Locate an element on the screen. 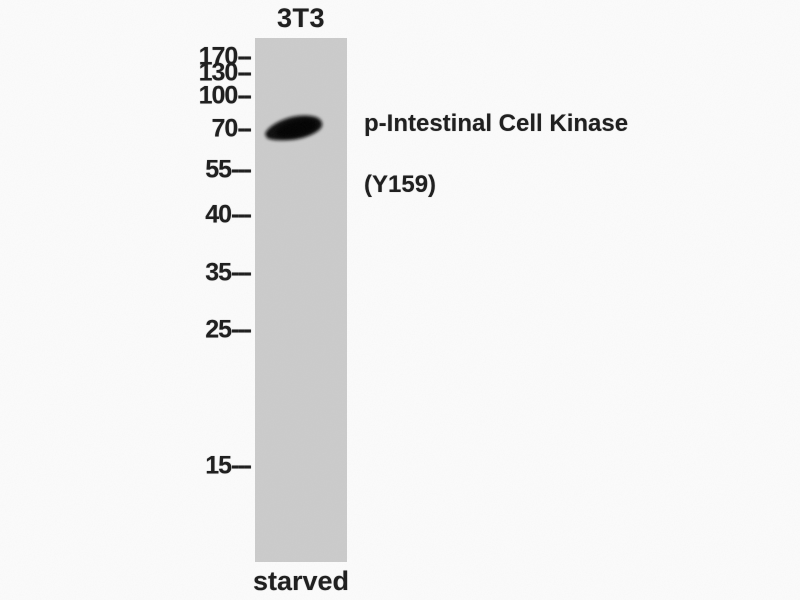 This screenshot has width=800, height=600. mw-marker-value: 55 is located at coordinates (218, 169).